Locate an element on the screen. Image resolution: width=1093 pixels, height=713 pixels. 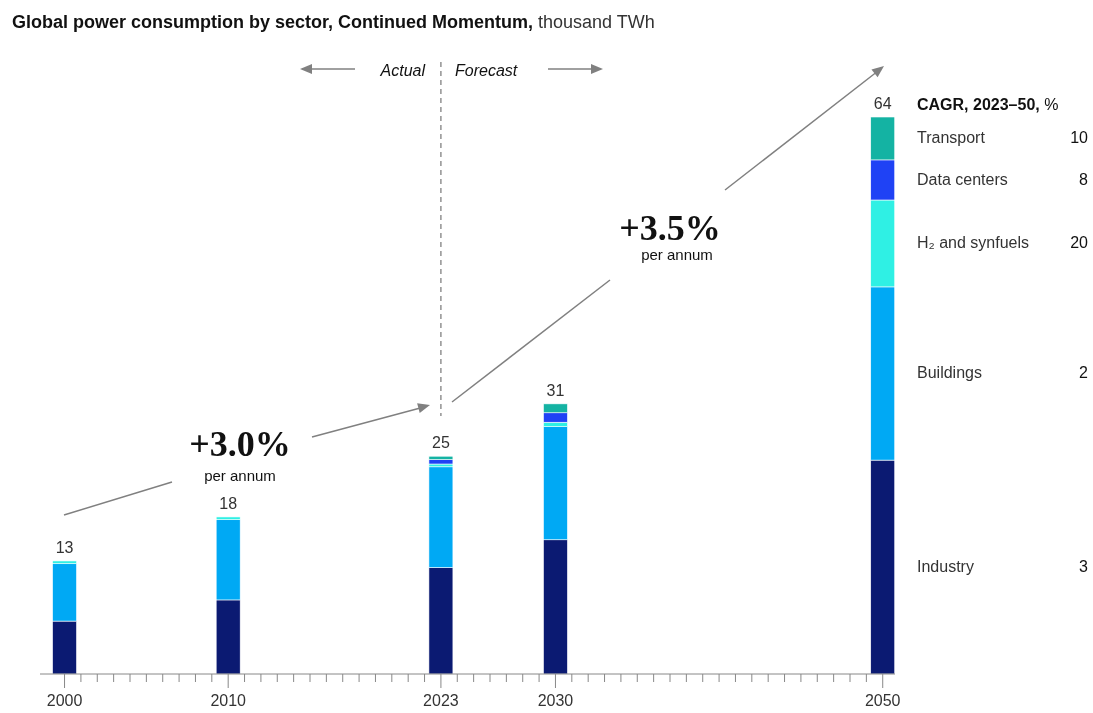
annotation: 25 is located at coordinates (441, 443).